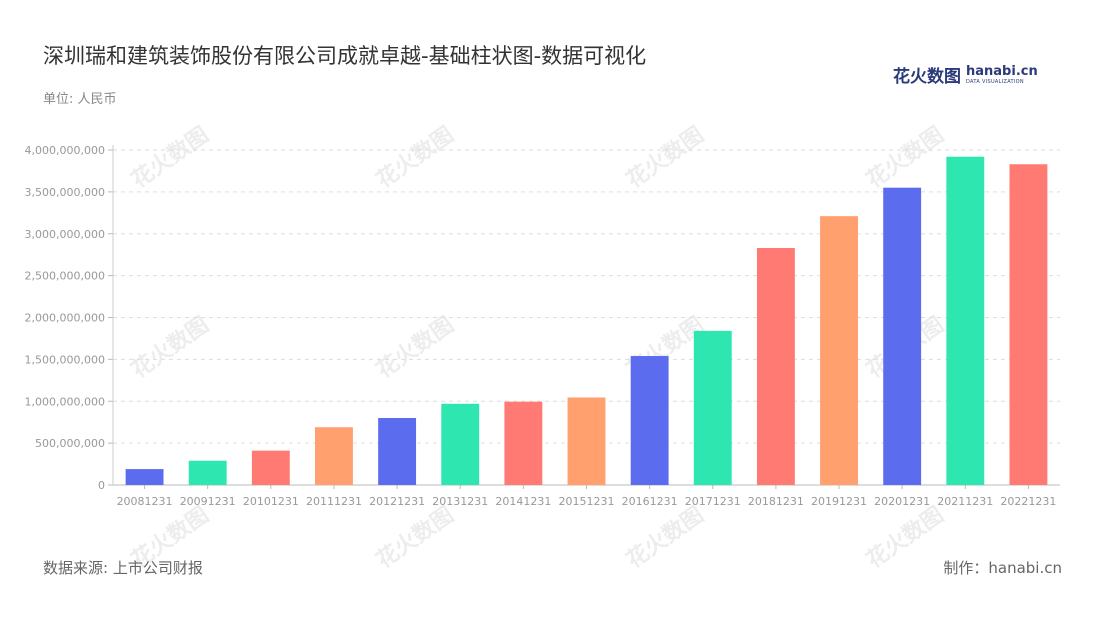 This screenshot has height=620, width=1100. What do you see at coordinates (65, 318) in the screenshot?
I see `y-tick-label: 2,000,000,000` at bounding box center [65, 318].